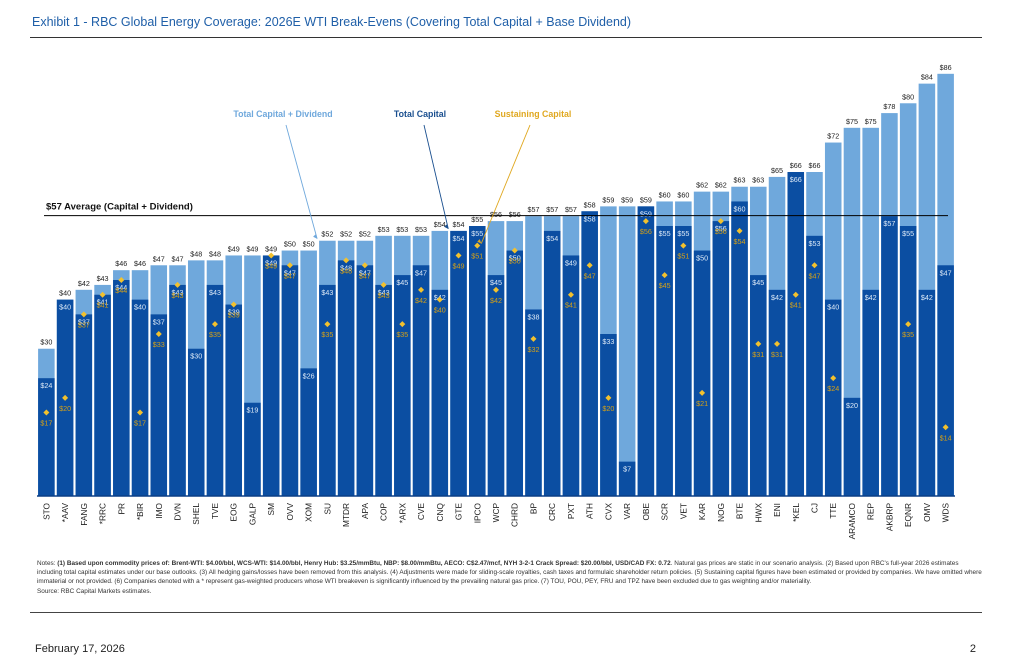  Describe the element at coordinates (496, 282) in the screenshot. I see `label-total-capital: $45` at that location.